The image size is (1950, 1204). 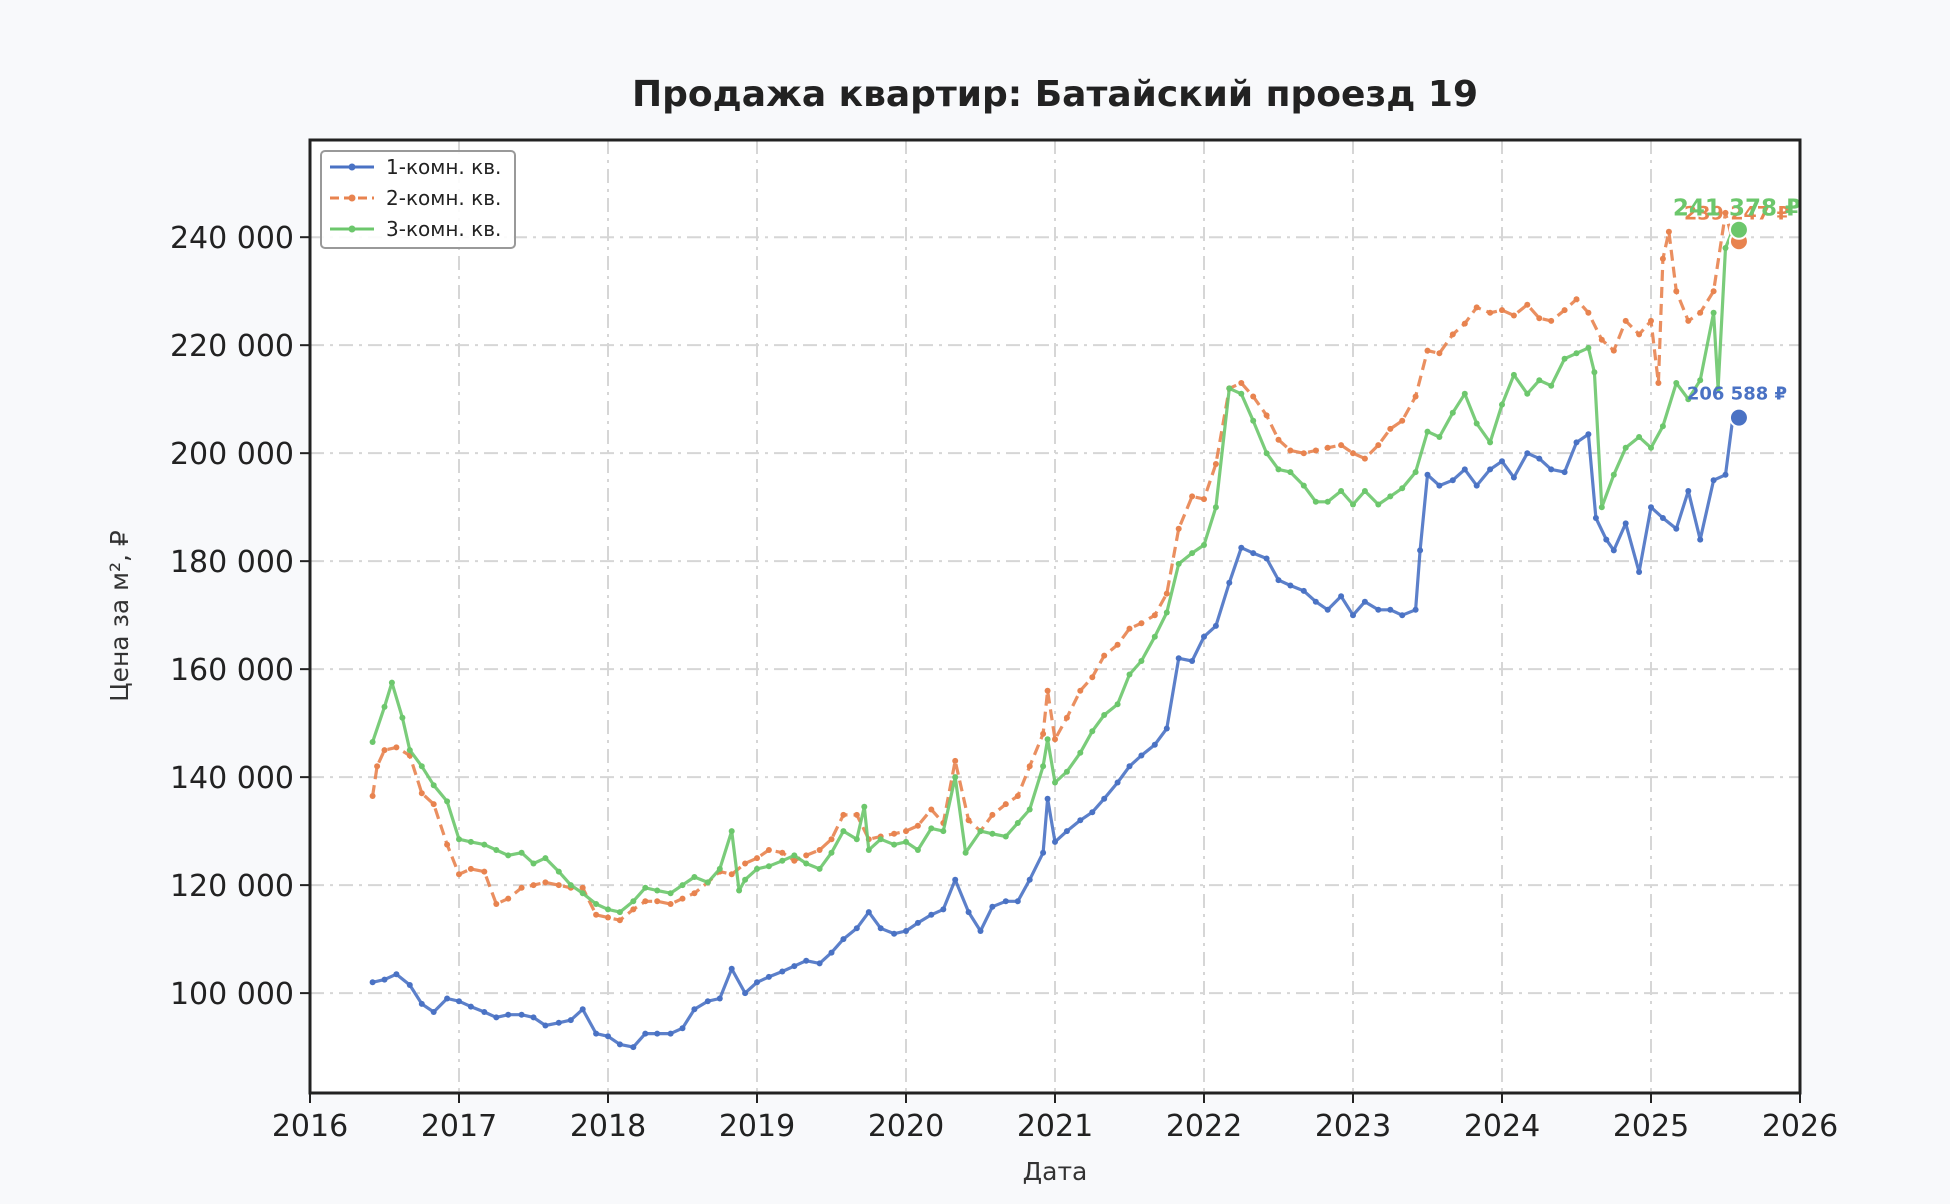 What do you see at coordinates (757, 1126) in the screenshot?
I see `x-tick-label: 2019` at bounding box center [757, 1126].